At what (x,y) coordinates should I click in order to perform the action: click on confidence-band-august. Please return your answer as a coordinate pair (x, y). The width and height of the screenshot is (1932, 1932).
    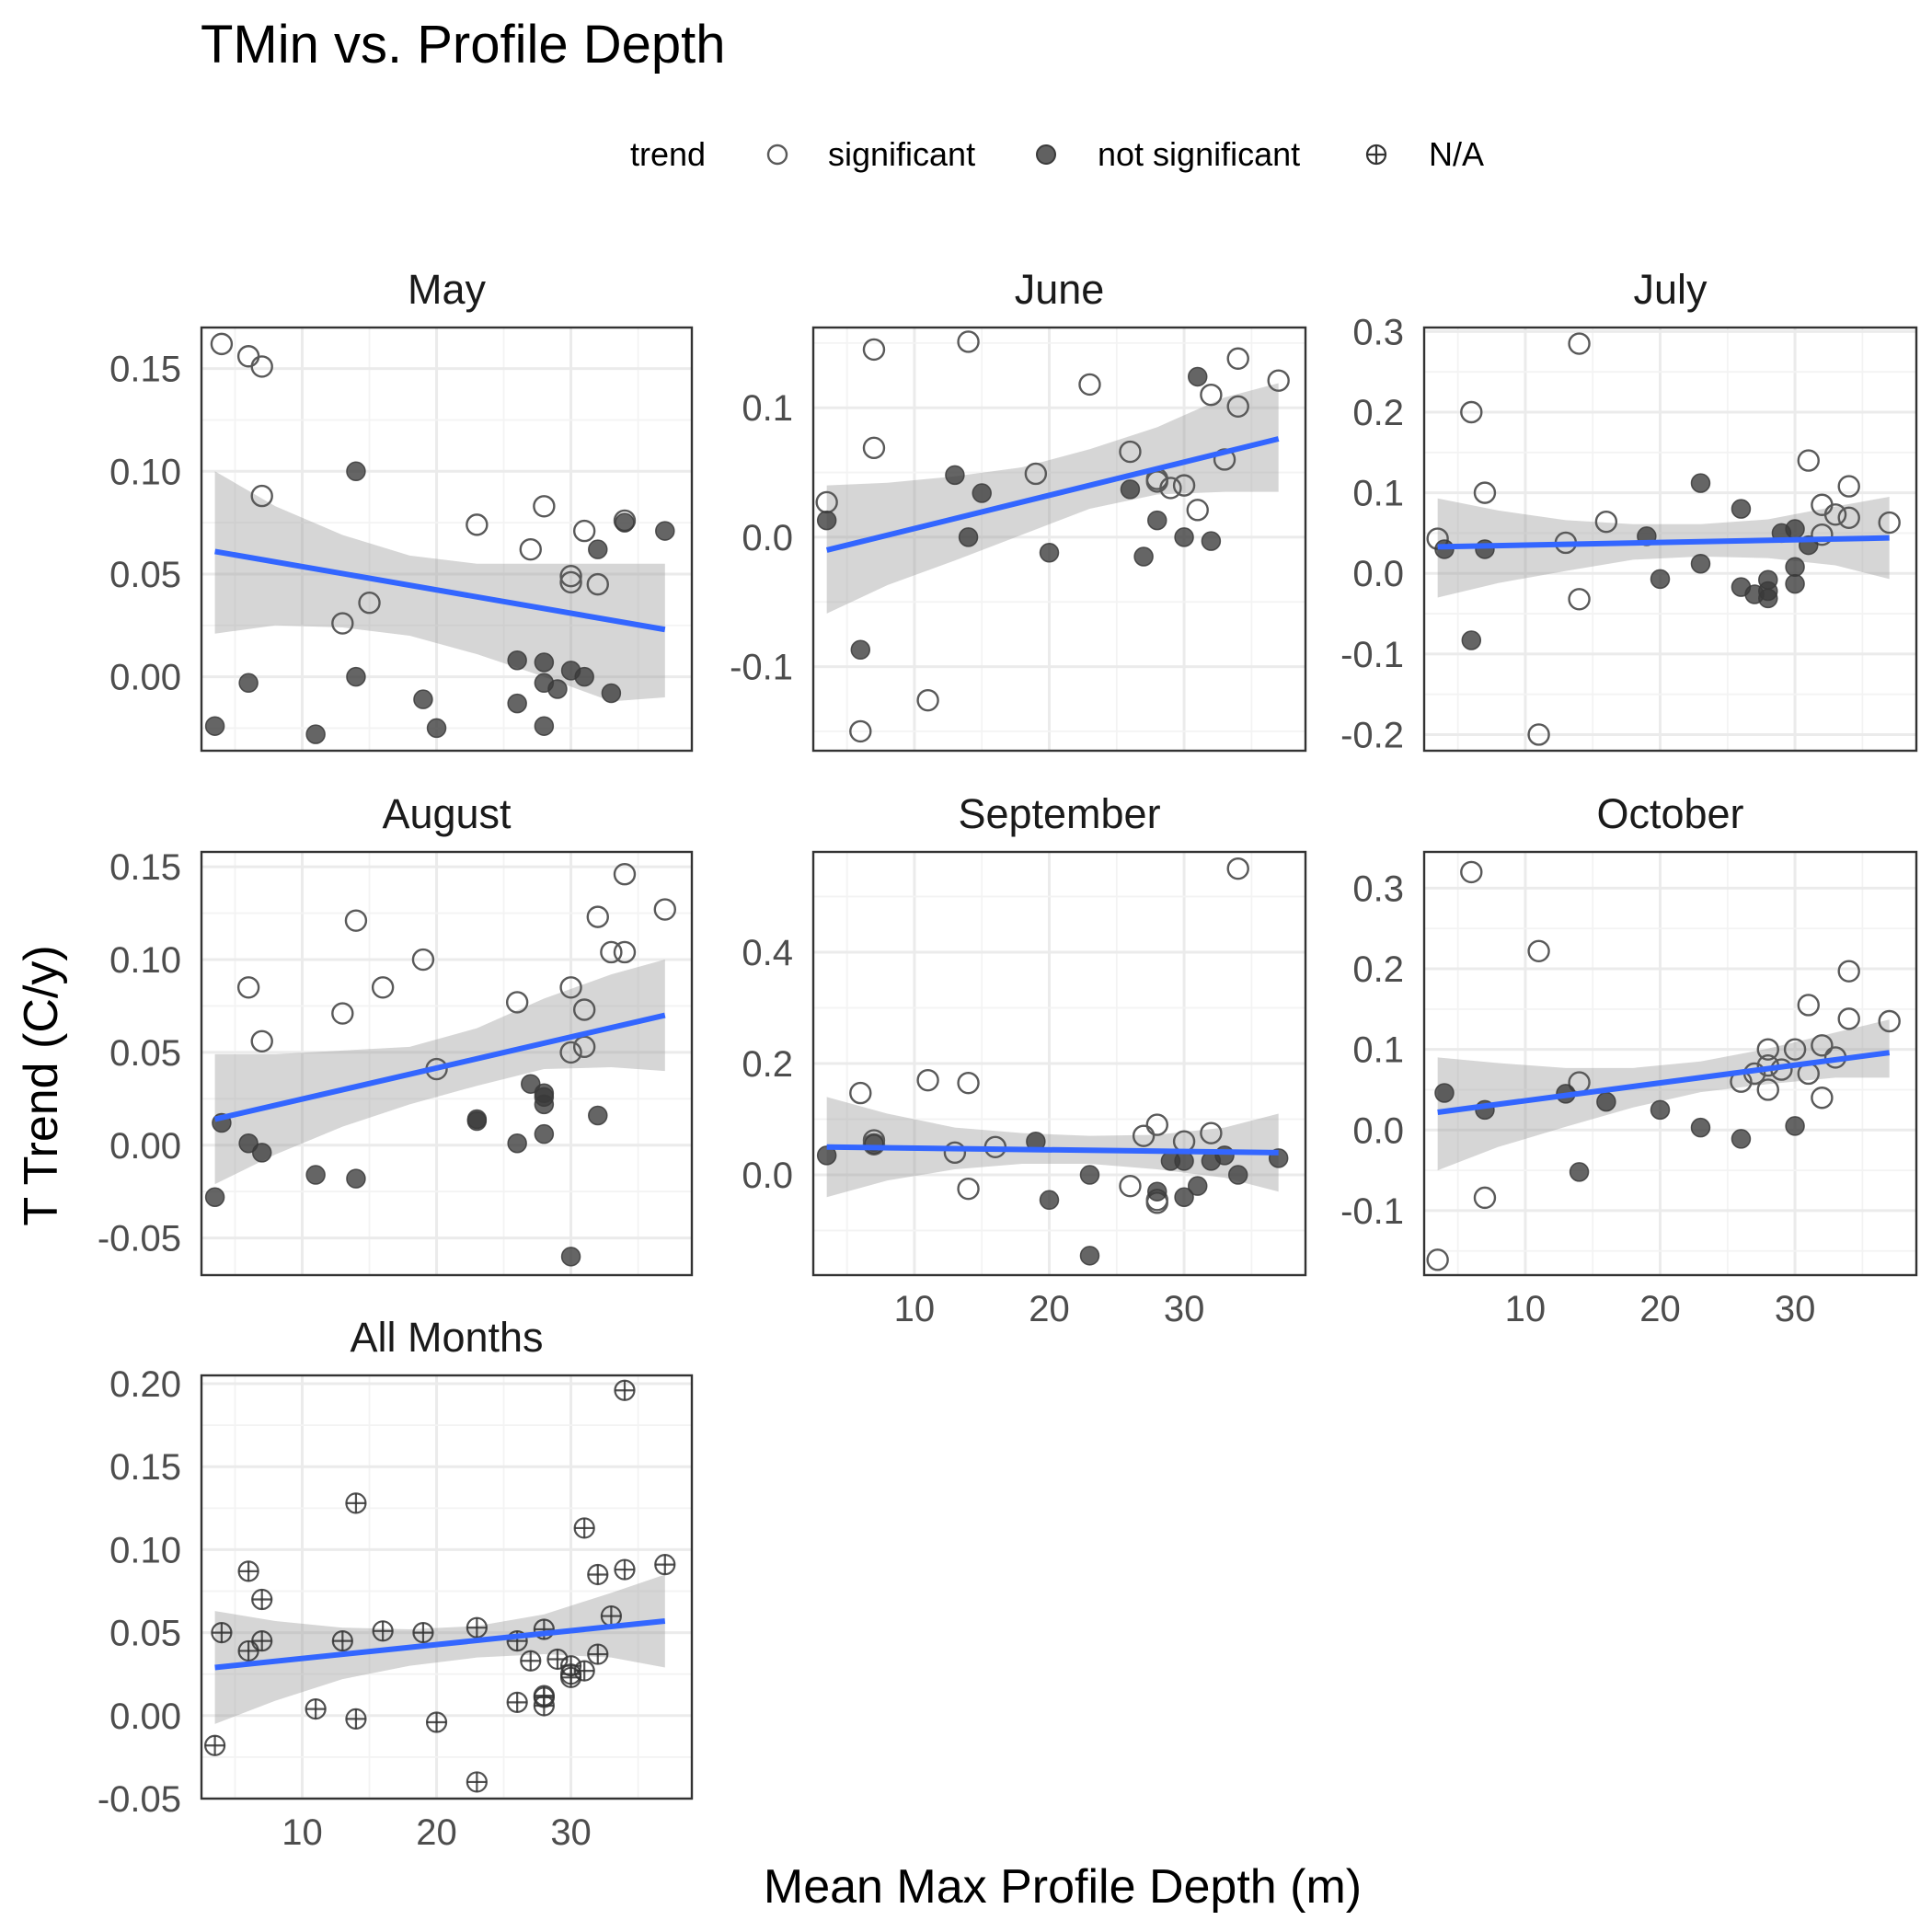
    Looking at the image, I should click on (439, 1072).